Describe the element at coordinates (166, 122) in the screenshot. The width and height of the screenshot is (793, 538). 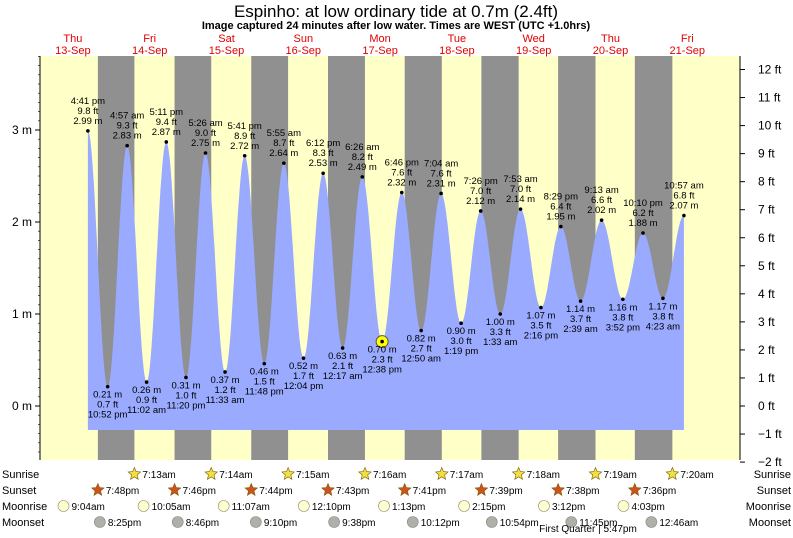
I see `tide-label: 9.4 ft` at that location.